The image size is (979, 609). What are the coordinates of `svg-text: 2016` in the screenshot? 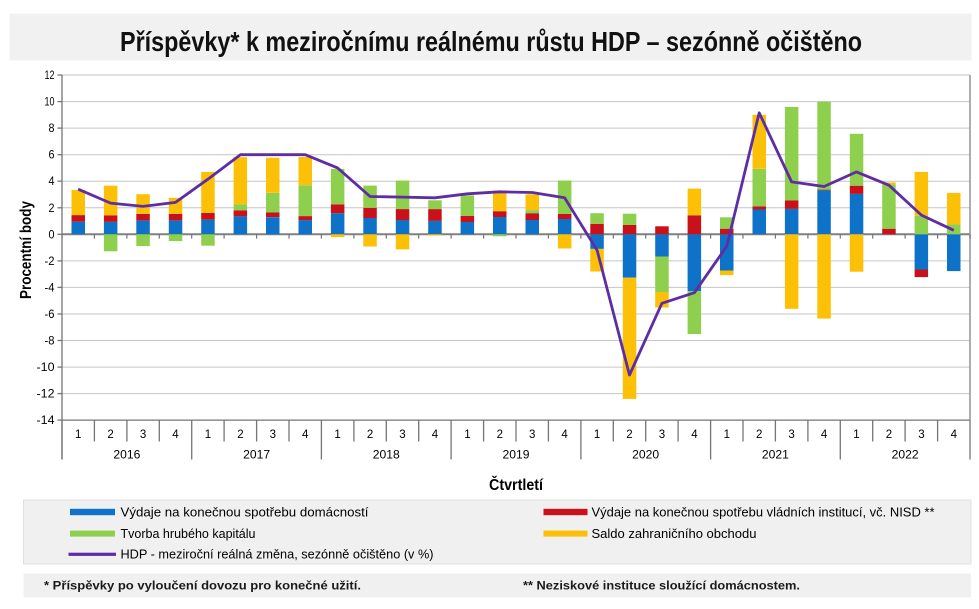 It's located at (126, 455).